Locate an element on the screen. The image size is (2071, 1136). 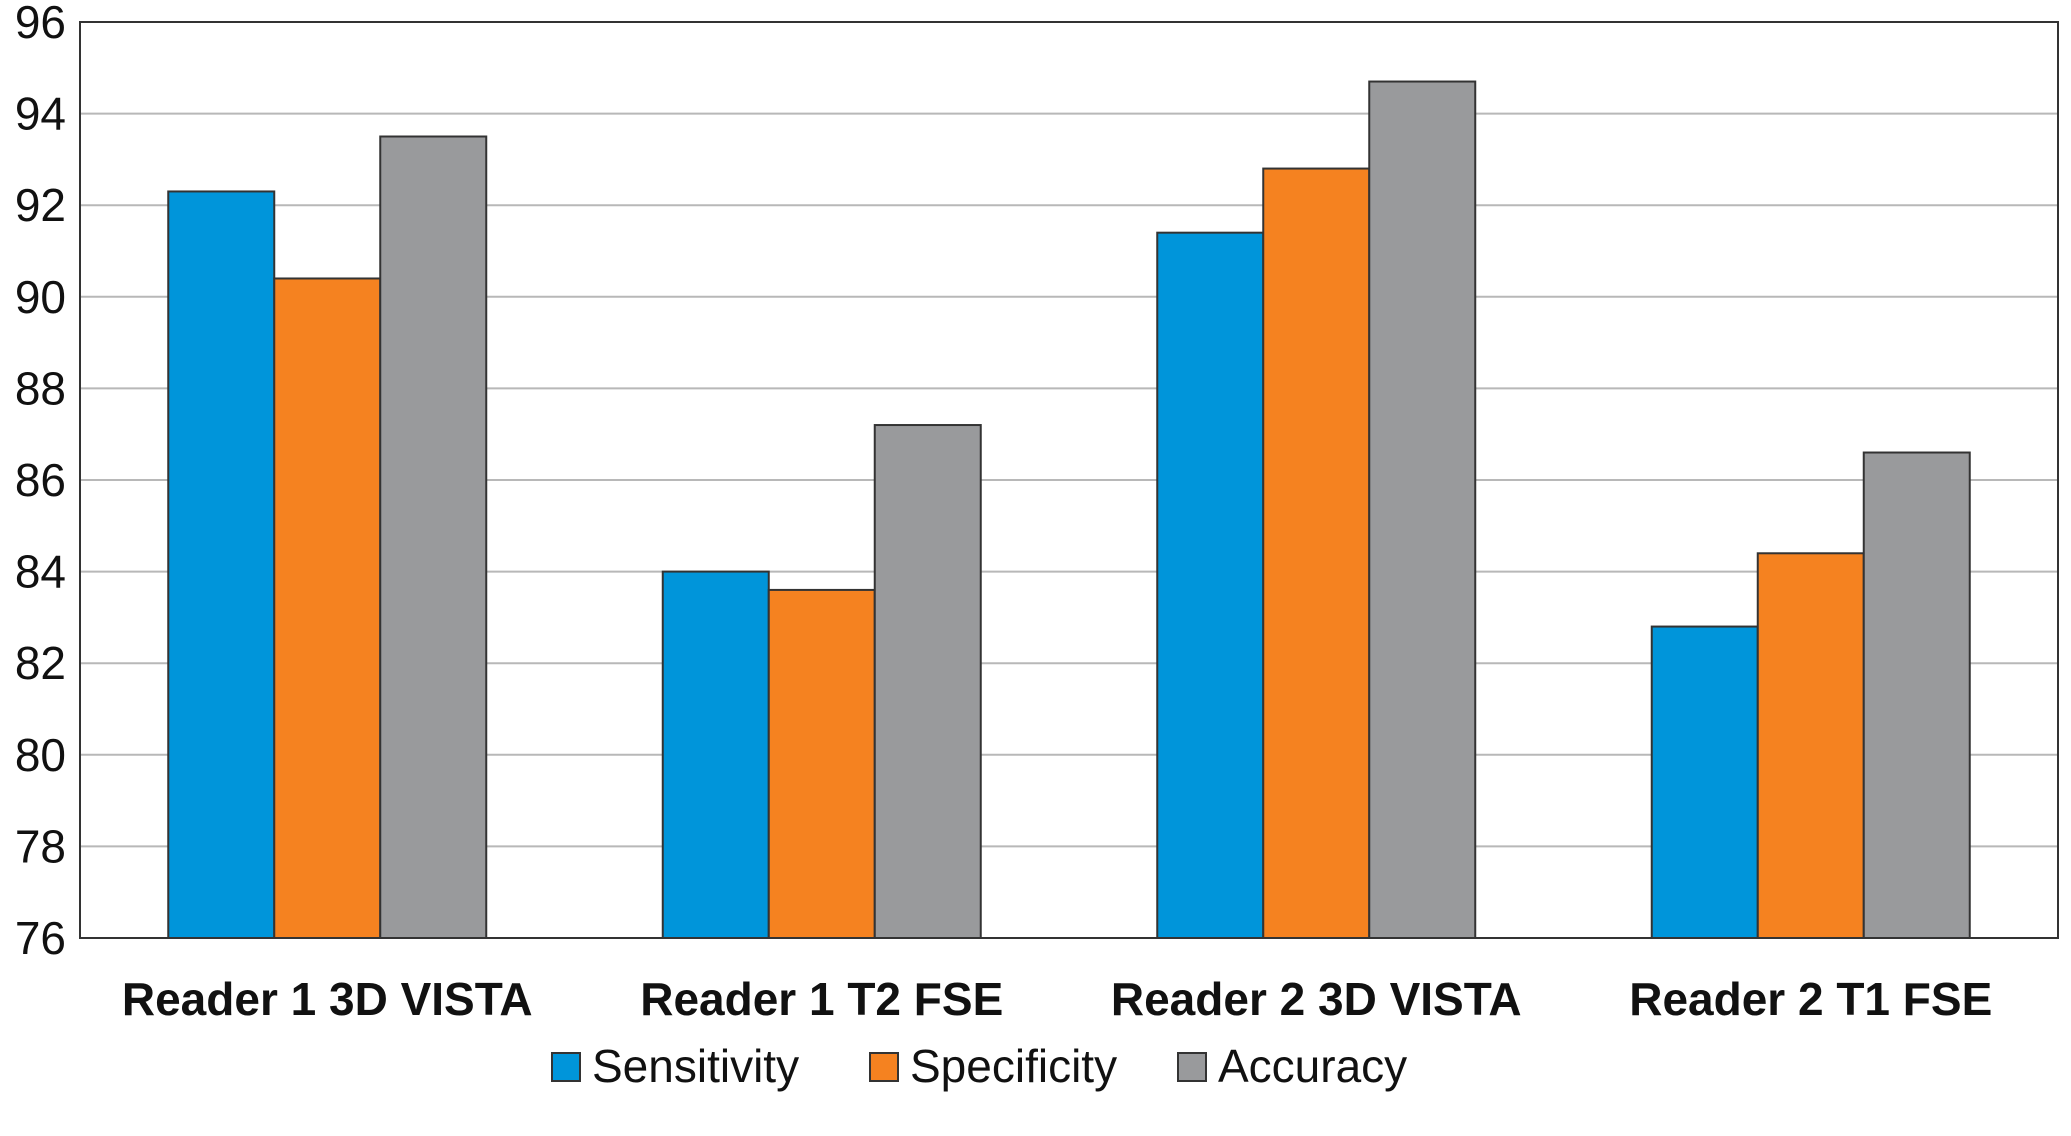
bar-accuracy-reader-1-3d-vista is located at coordinates (433, 537).